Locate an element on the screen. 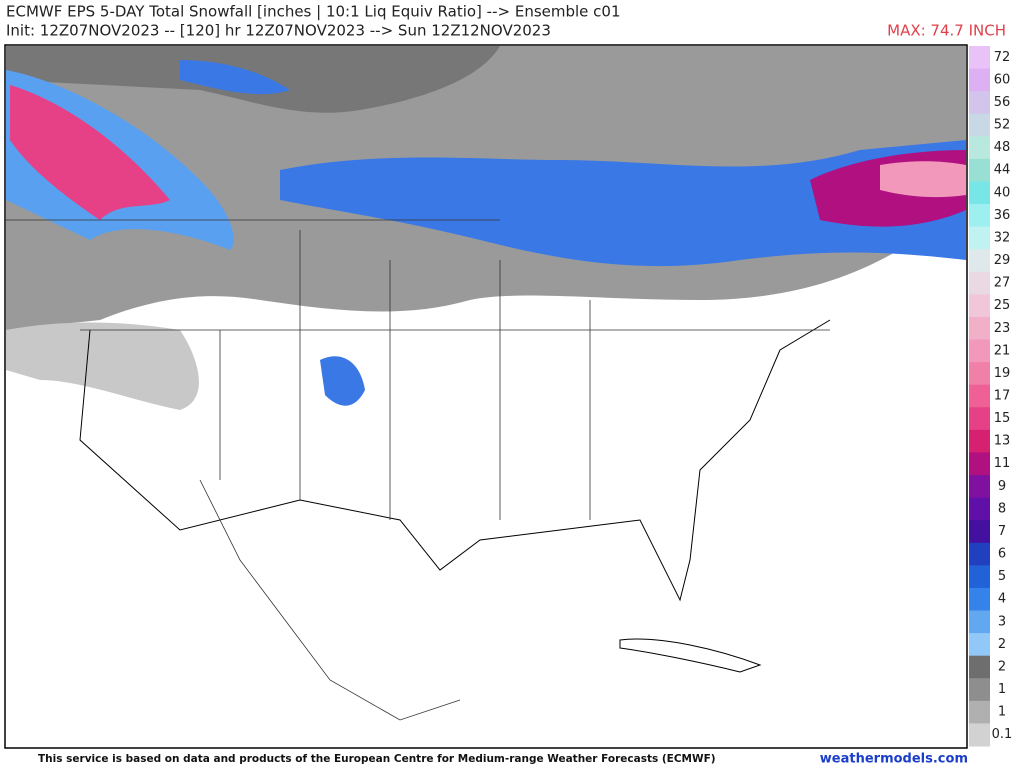 The height and width of the screenshot is (772, 1024). footer-credit: weathermodels.com is located at coordinates (894, 759).